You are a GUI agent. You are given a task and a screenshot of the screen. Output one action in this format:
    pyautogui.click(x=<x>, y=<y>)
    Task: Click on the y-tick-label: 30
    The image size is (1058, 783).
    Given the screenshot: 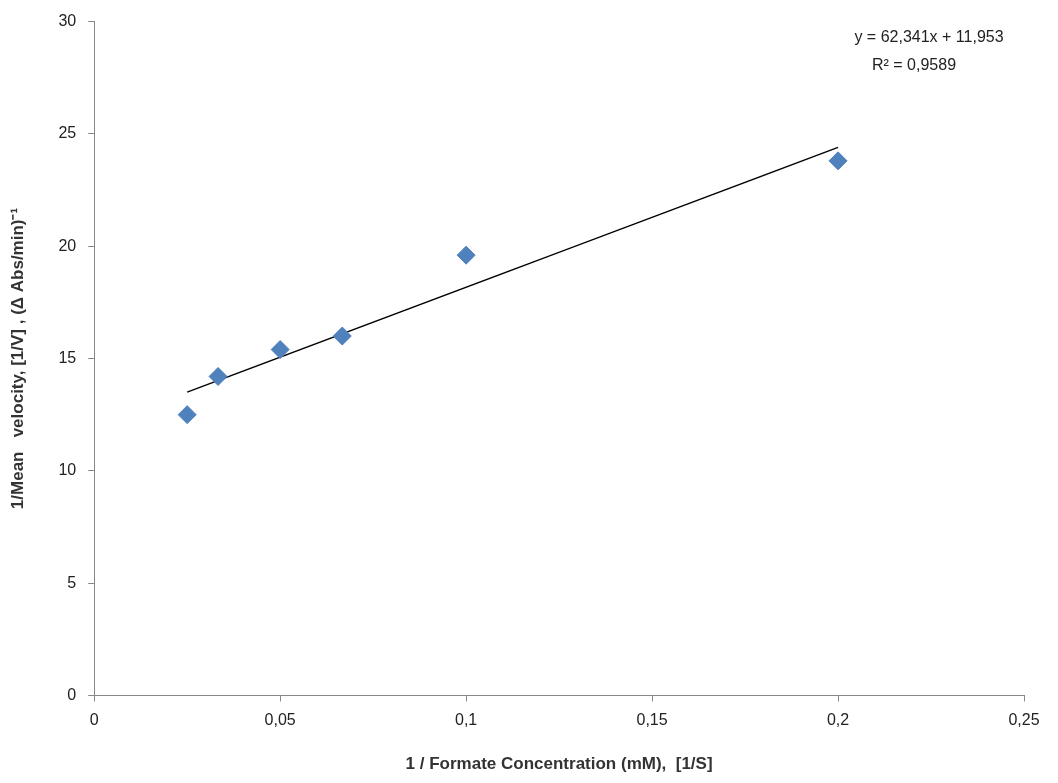 What is the action you would take?
    pyautogui.click(x=67, y=21)
    